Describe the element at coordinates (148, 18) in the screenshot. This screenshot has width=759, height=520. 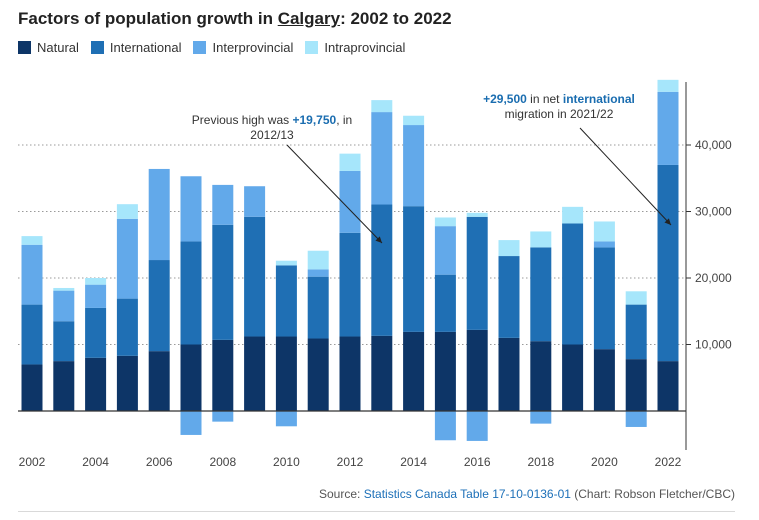
I see `title-prefix: Factors of population growth in` at that location.